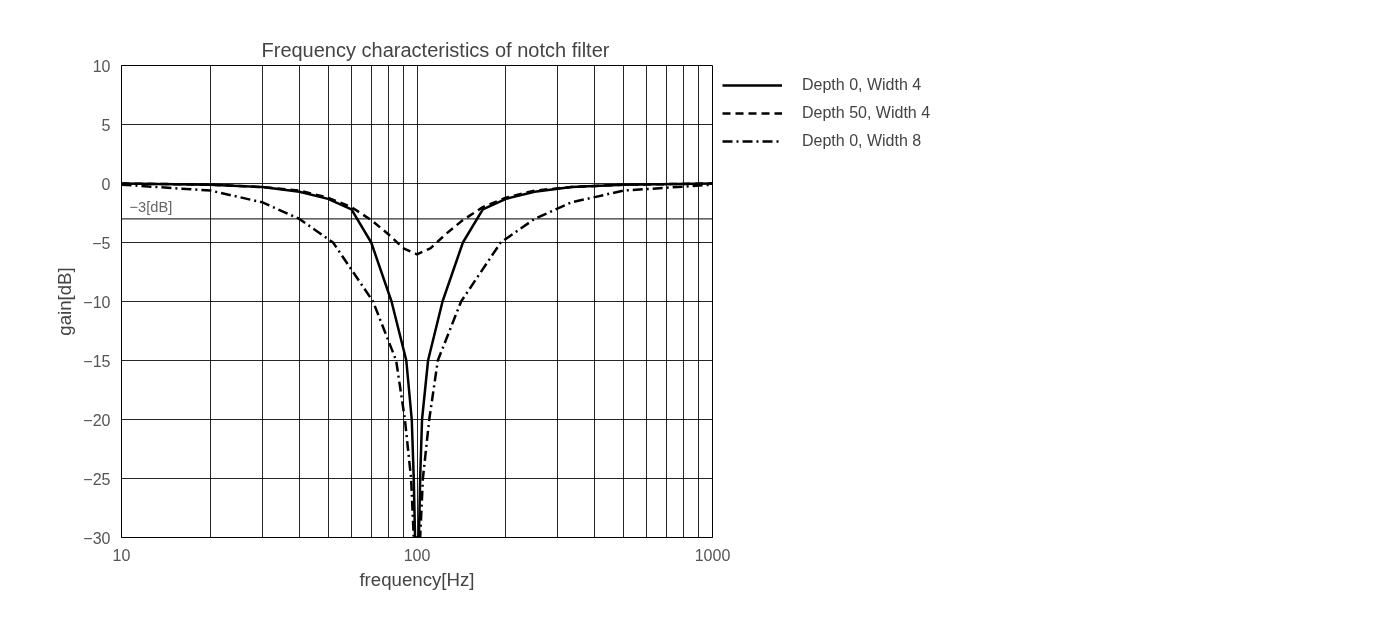 The width and height of the screenshot is (1380, 623). I want to click on x-axis-title: frequency[Hz], so click(417, 579).